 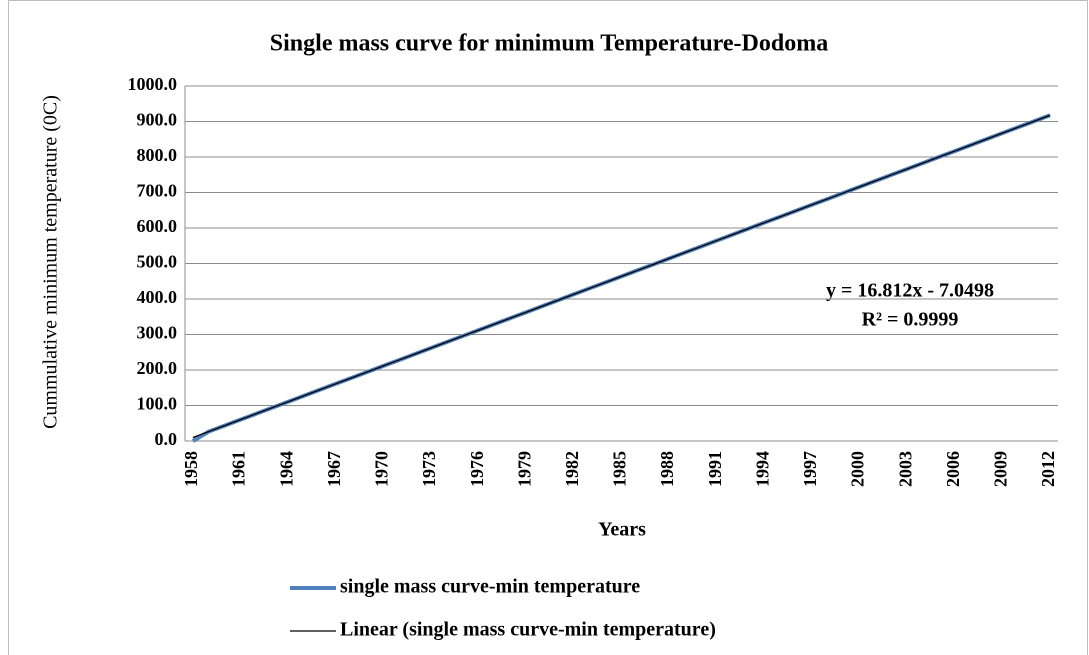 What do you see at coordinates (153, 84) in the screenshot?
I see `y-tick-label: 1000.0` at bounding box center [153, 84].